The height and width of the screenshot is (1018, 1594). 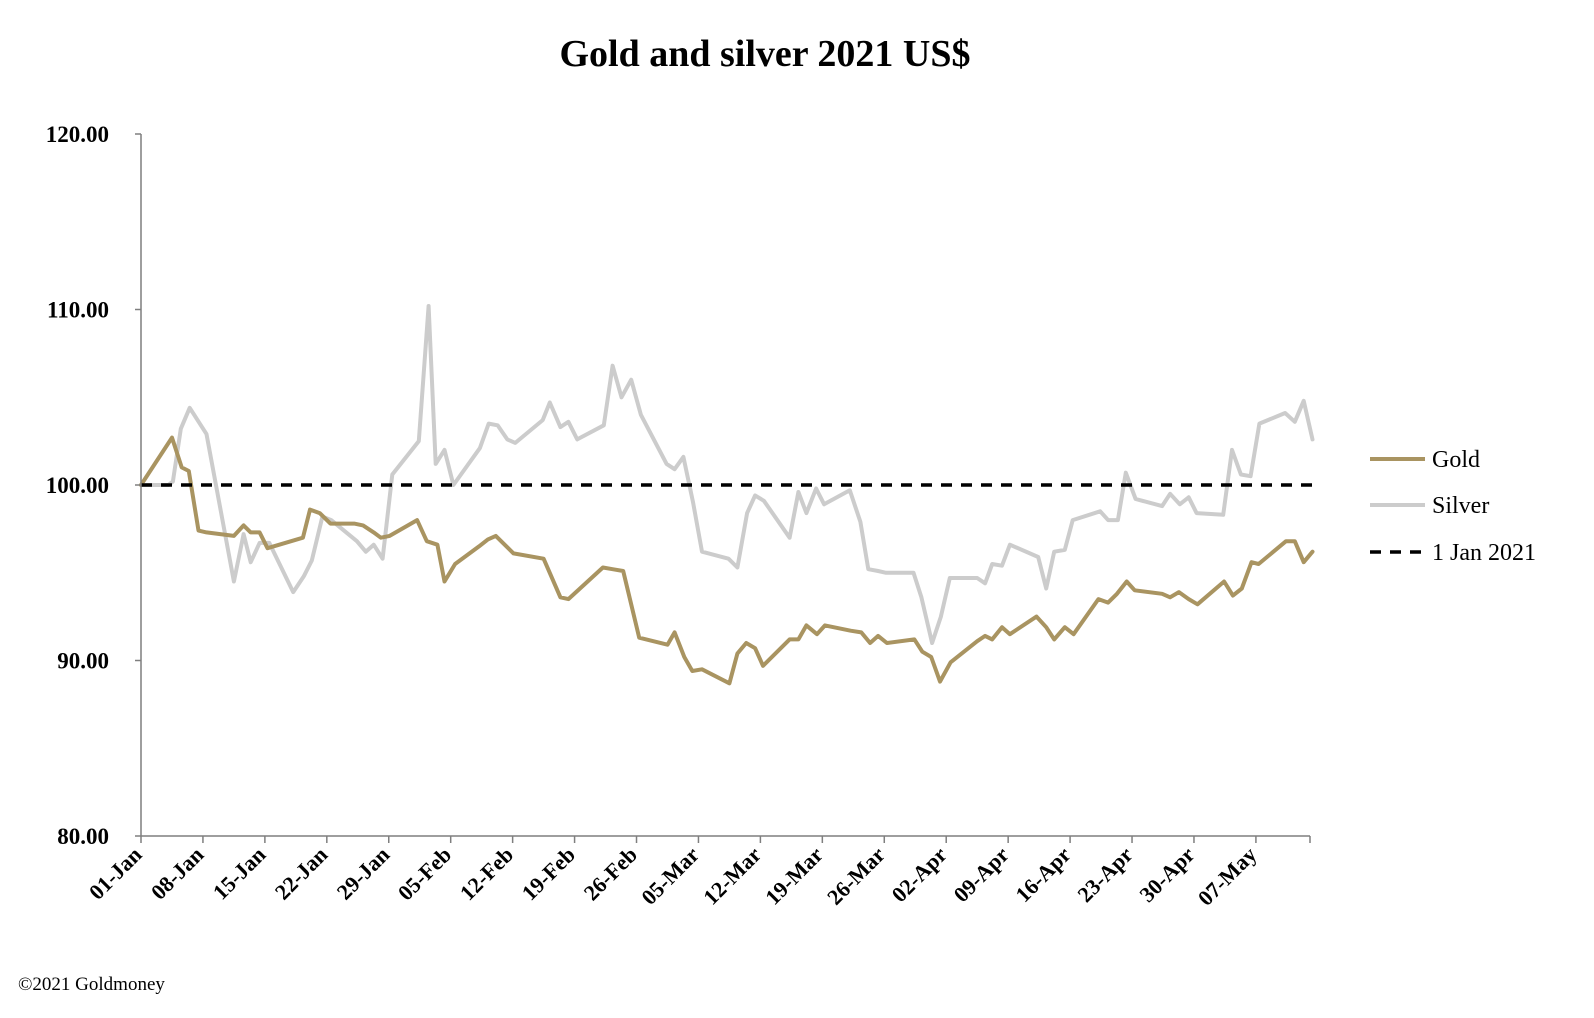 I want to click on x-tick-label: 05-Mar, so click(x=670, y=876).